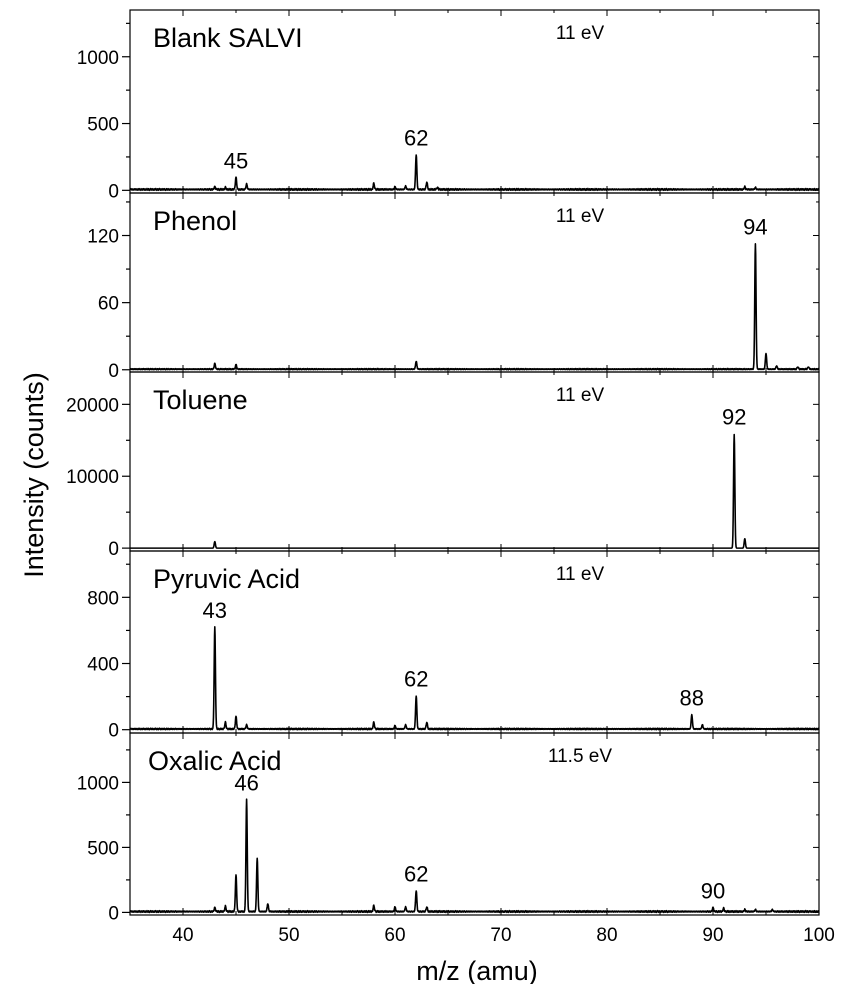 This screenshot has width=841, height=984. What do you see at coordinates (819, 935) in the screenshot?
I see `x-tick-label: 100` at bounding box center [819, 935].